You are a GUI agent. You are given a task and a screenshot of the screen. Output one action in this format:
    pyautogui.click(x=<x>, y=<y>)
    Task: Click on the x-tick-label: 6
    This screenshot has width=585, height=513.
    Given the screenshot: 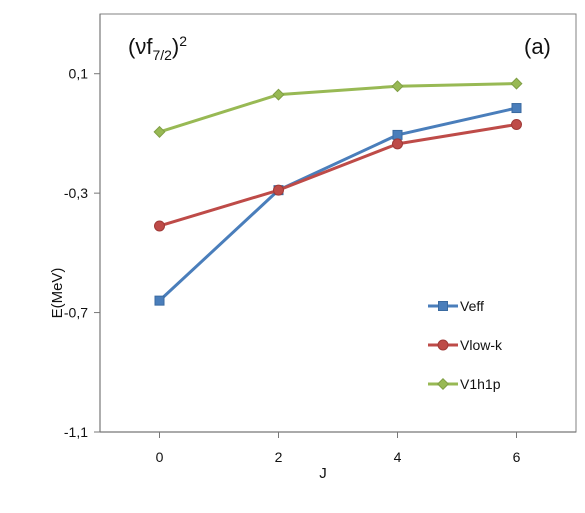 What is the action you would take?
    pyautogui.click(x=517, y=457)
    